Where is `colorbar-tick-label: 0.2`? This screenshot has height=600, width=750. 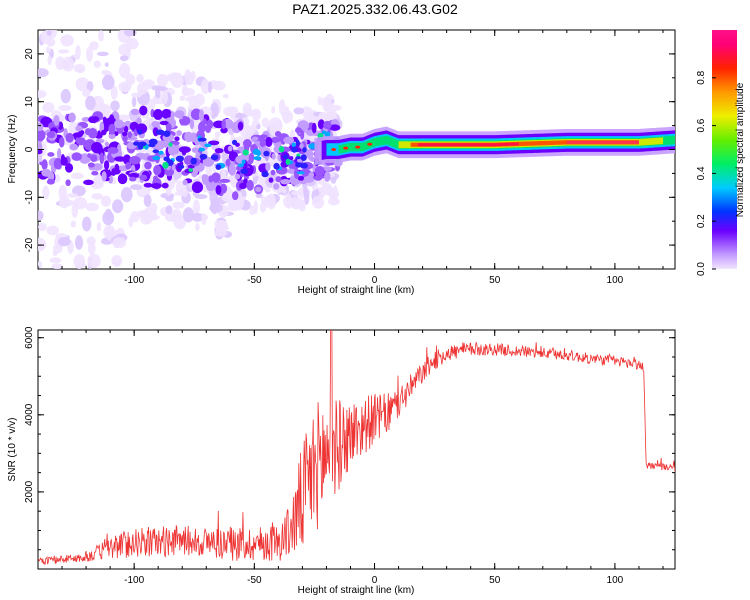 colorbar-tick-label: 0.2 is located at coordinates (701, 221).